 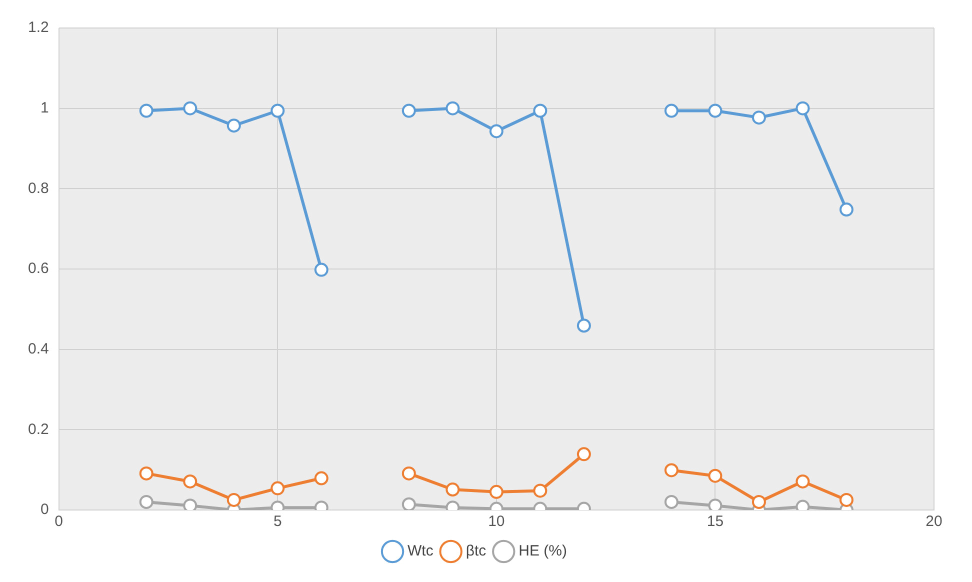 I want to click on y-tick-label: 0.6, so click(x=38, y=269).